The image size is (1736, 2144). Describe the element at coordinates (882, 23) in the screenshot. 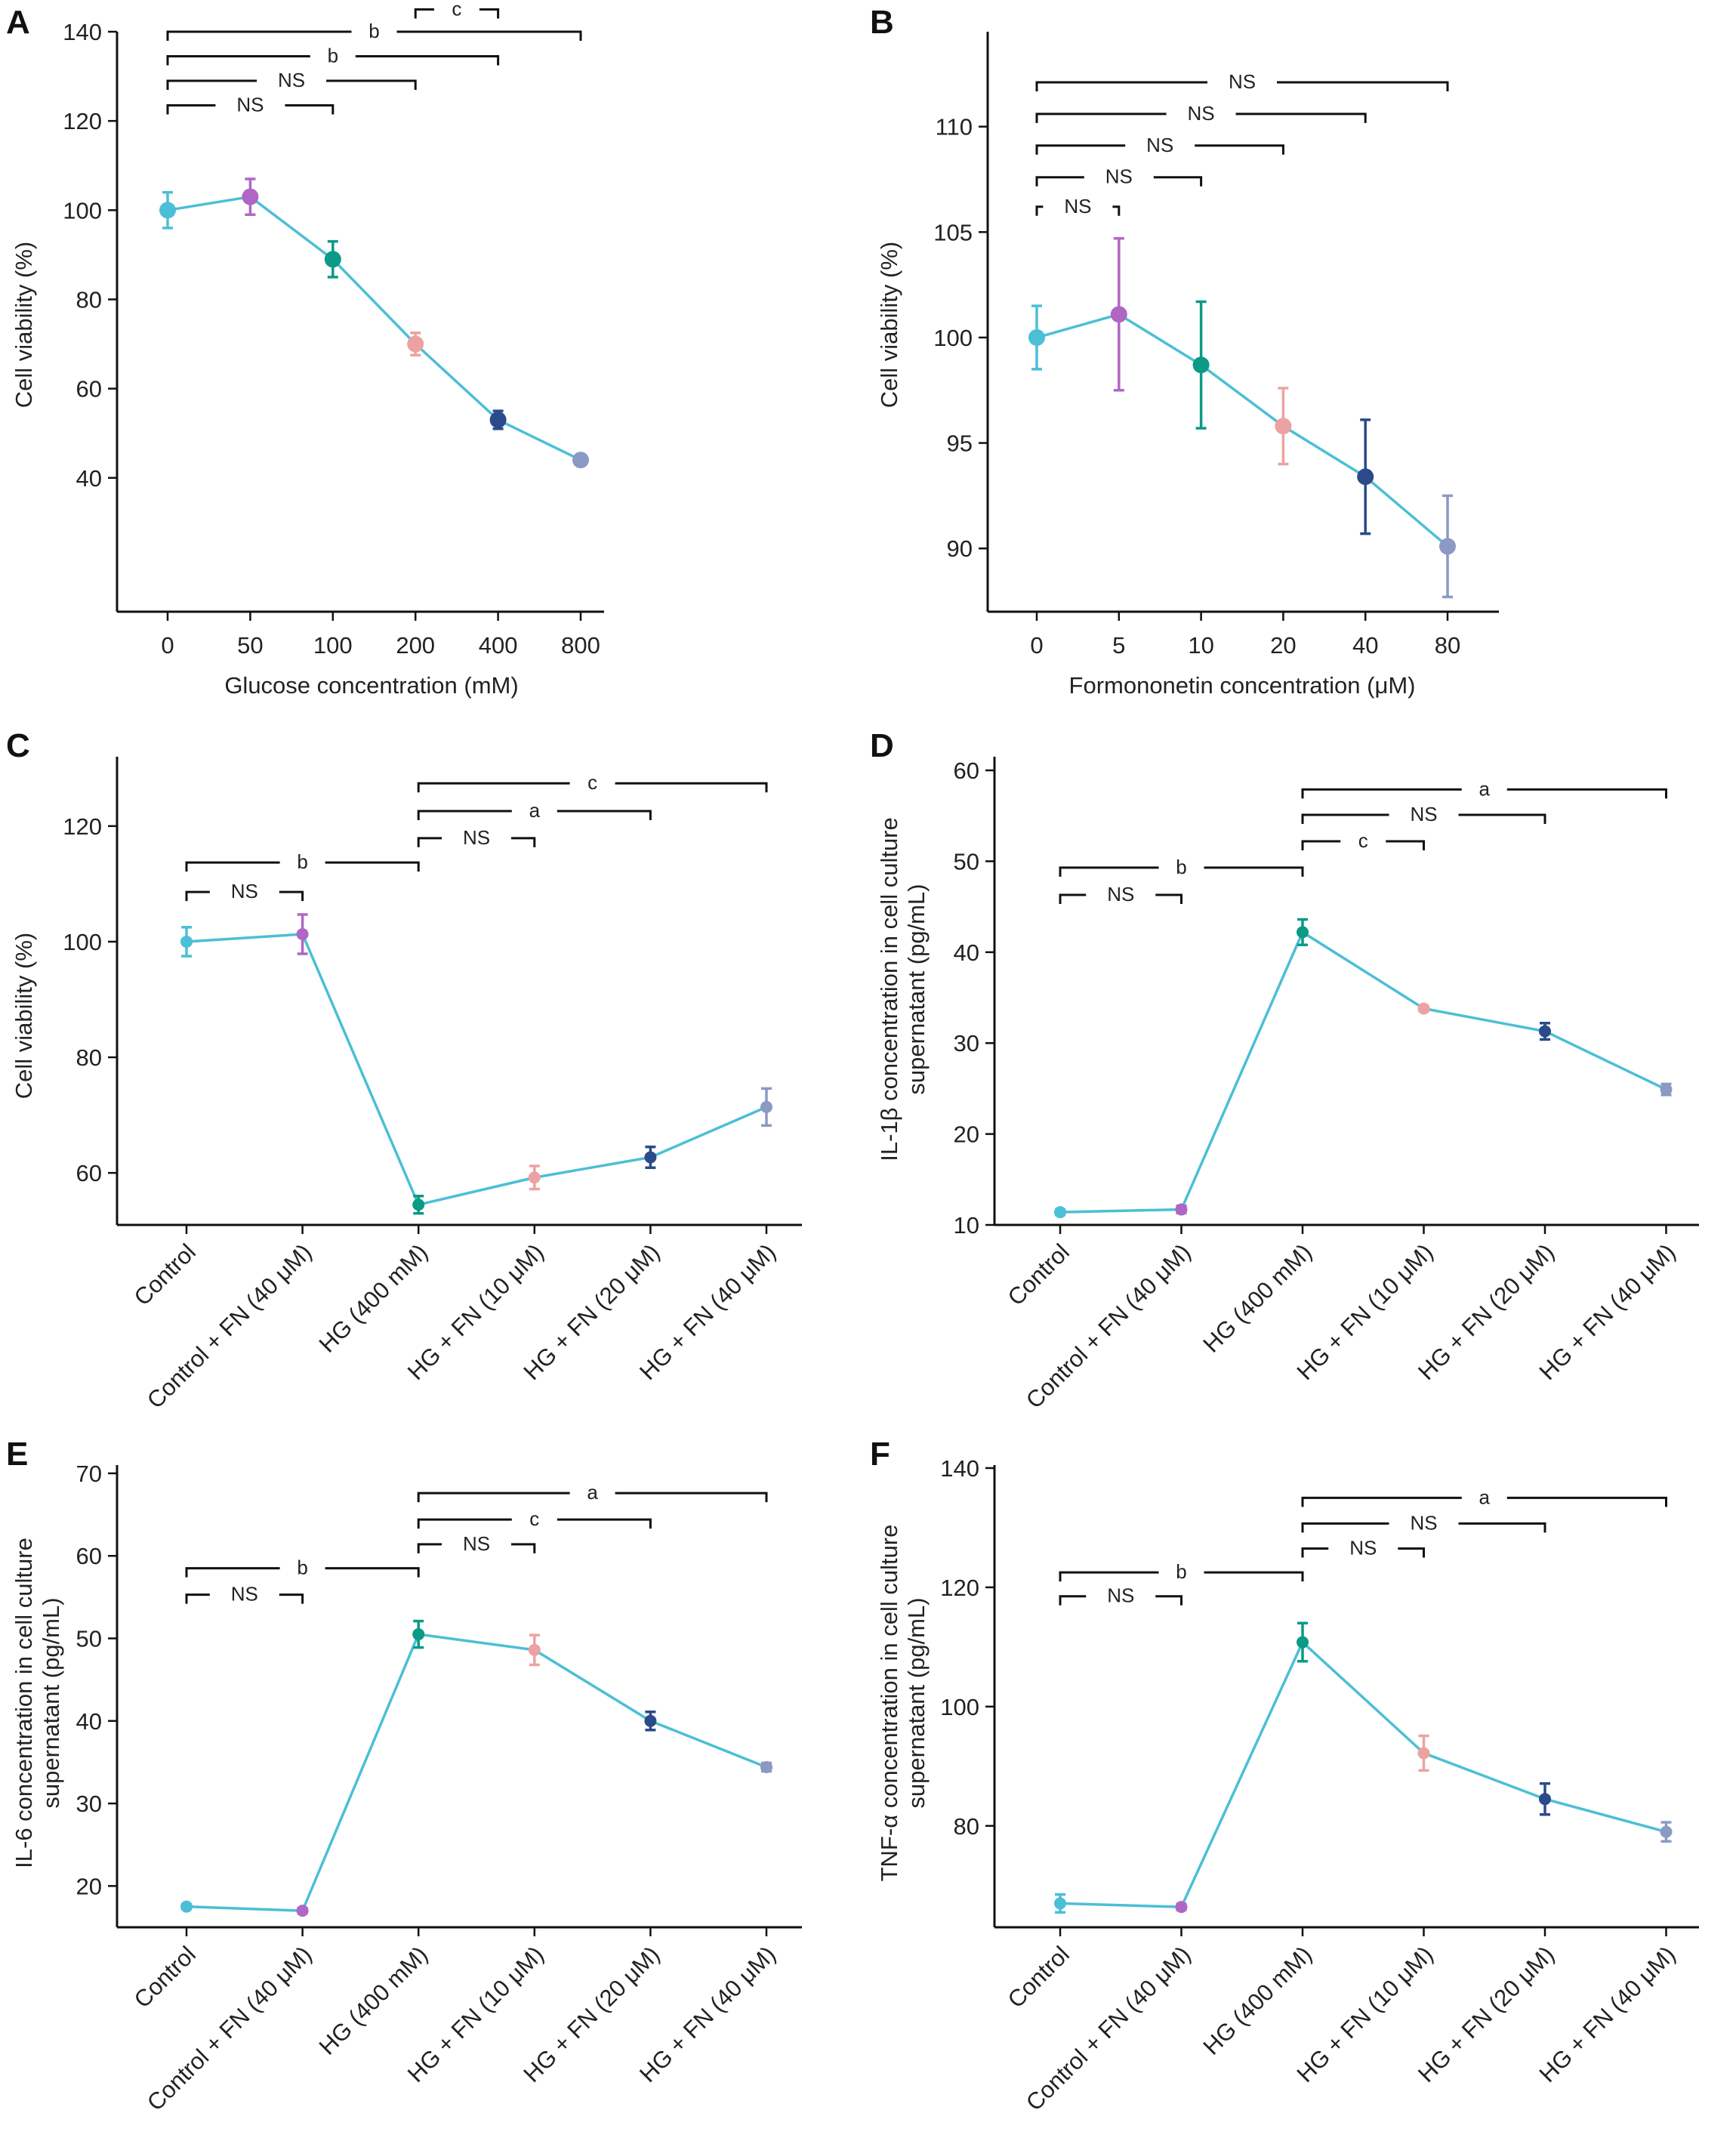

I see `panel-letter: B` at that location.